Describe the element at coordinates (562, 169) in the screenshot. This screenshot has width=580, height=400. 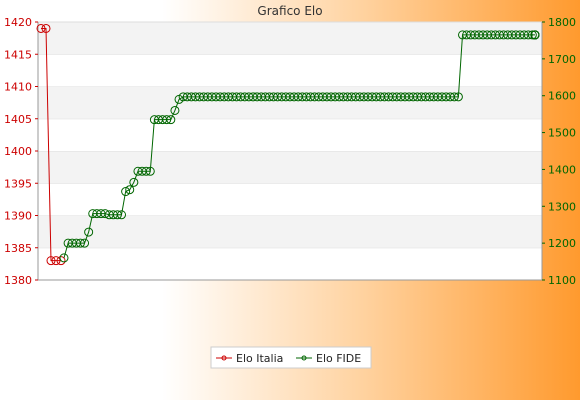
I see `y-right-tick-label: 1400` at that location.